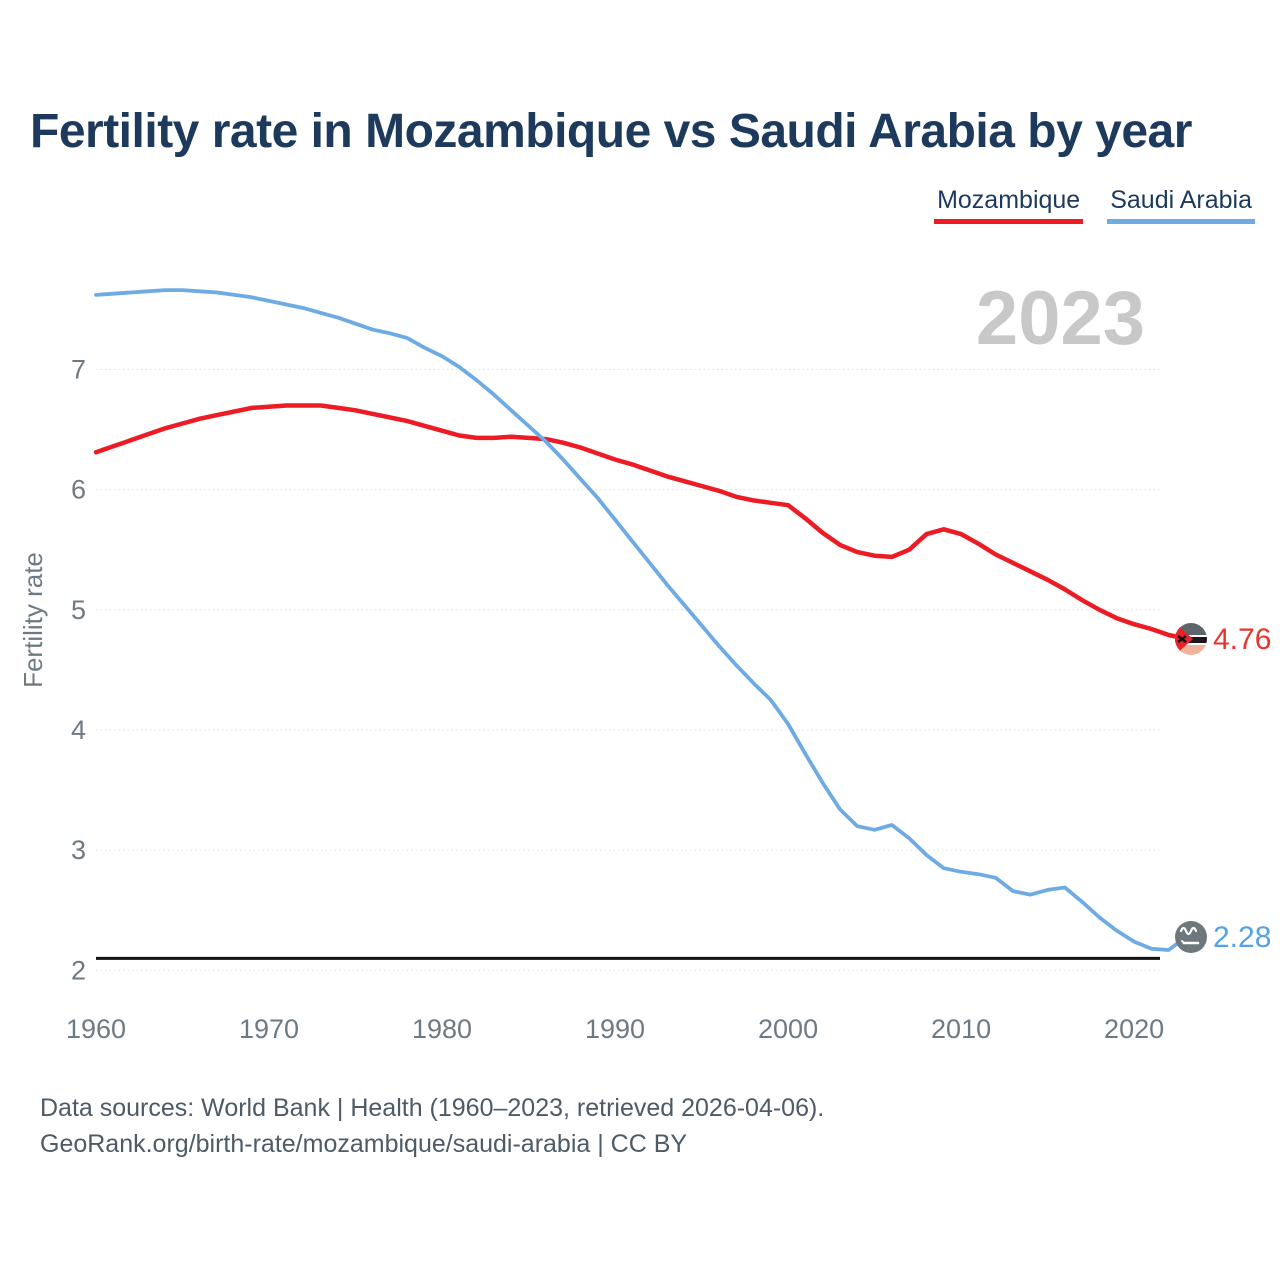  What do you see at coordinates (1242, 937) in the screenshot?
I see `saudi-arabia-end-value: 2.28` at bounding box center [1242, 937].